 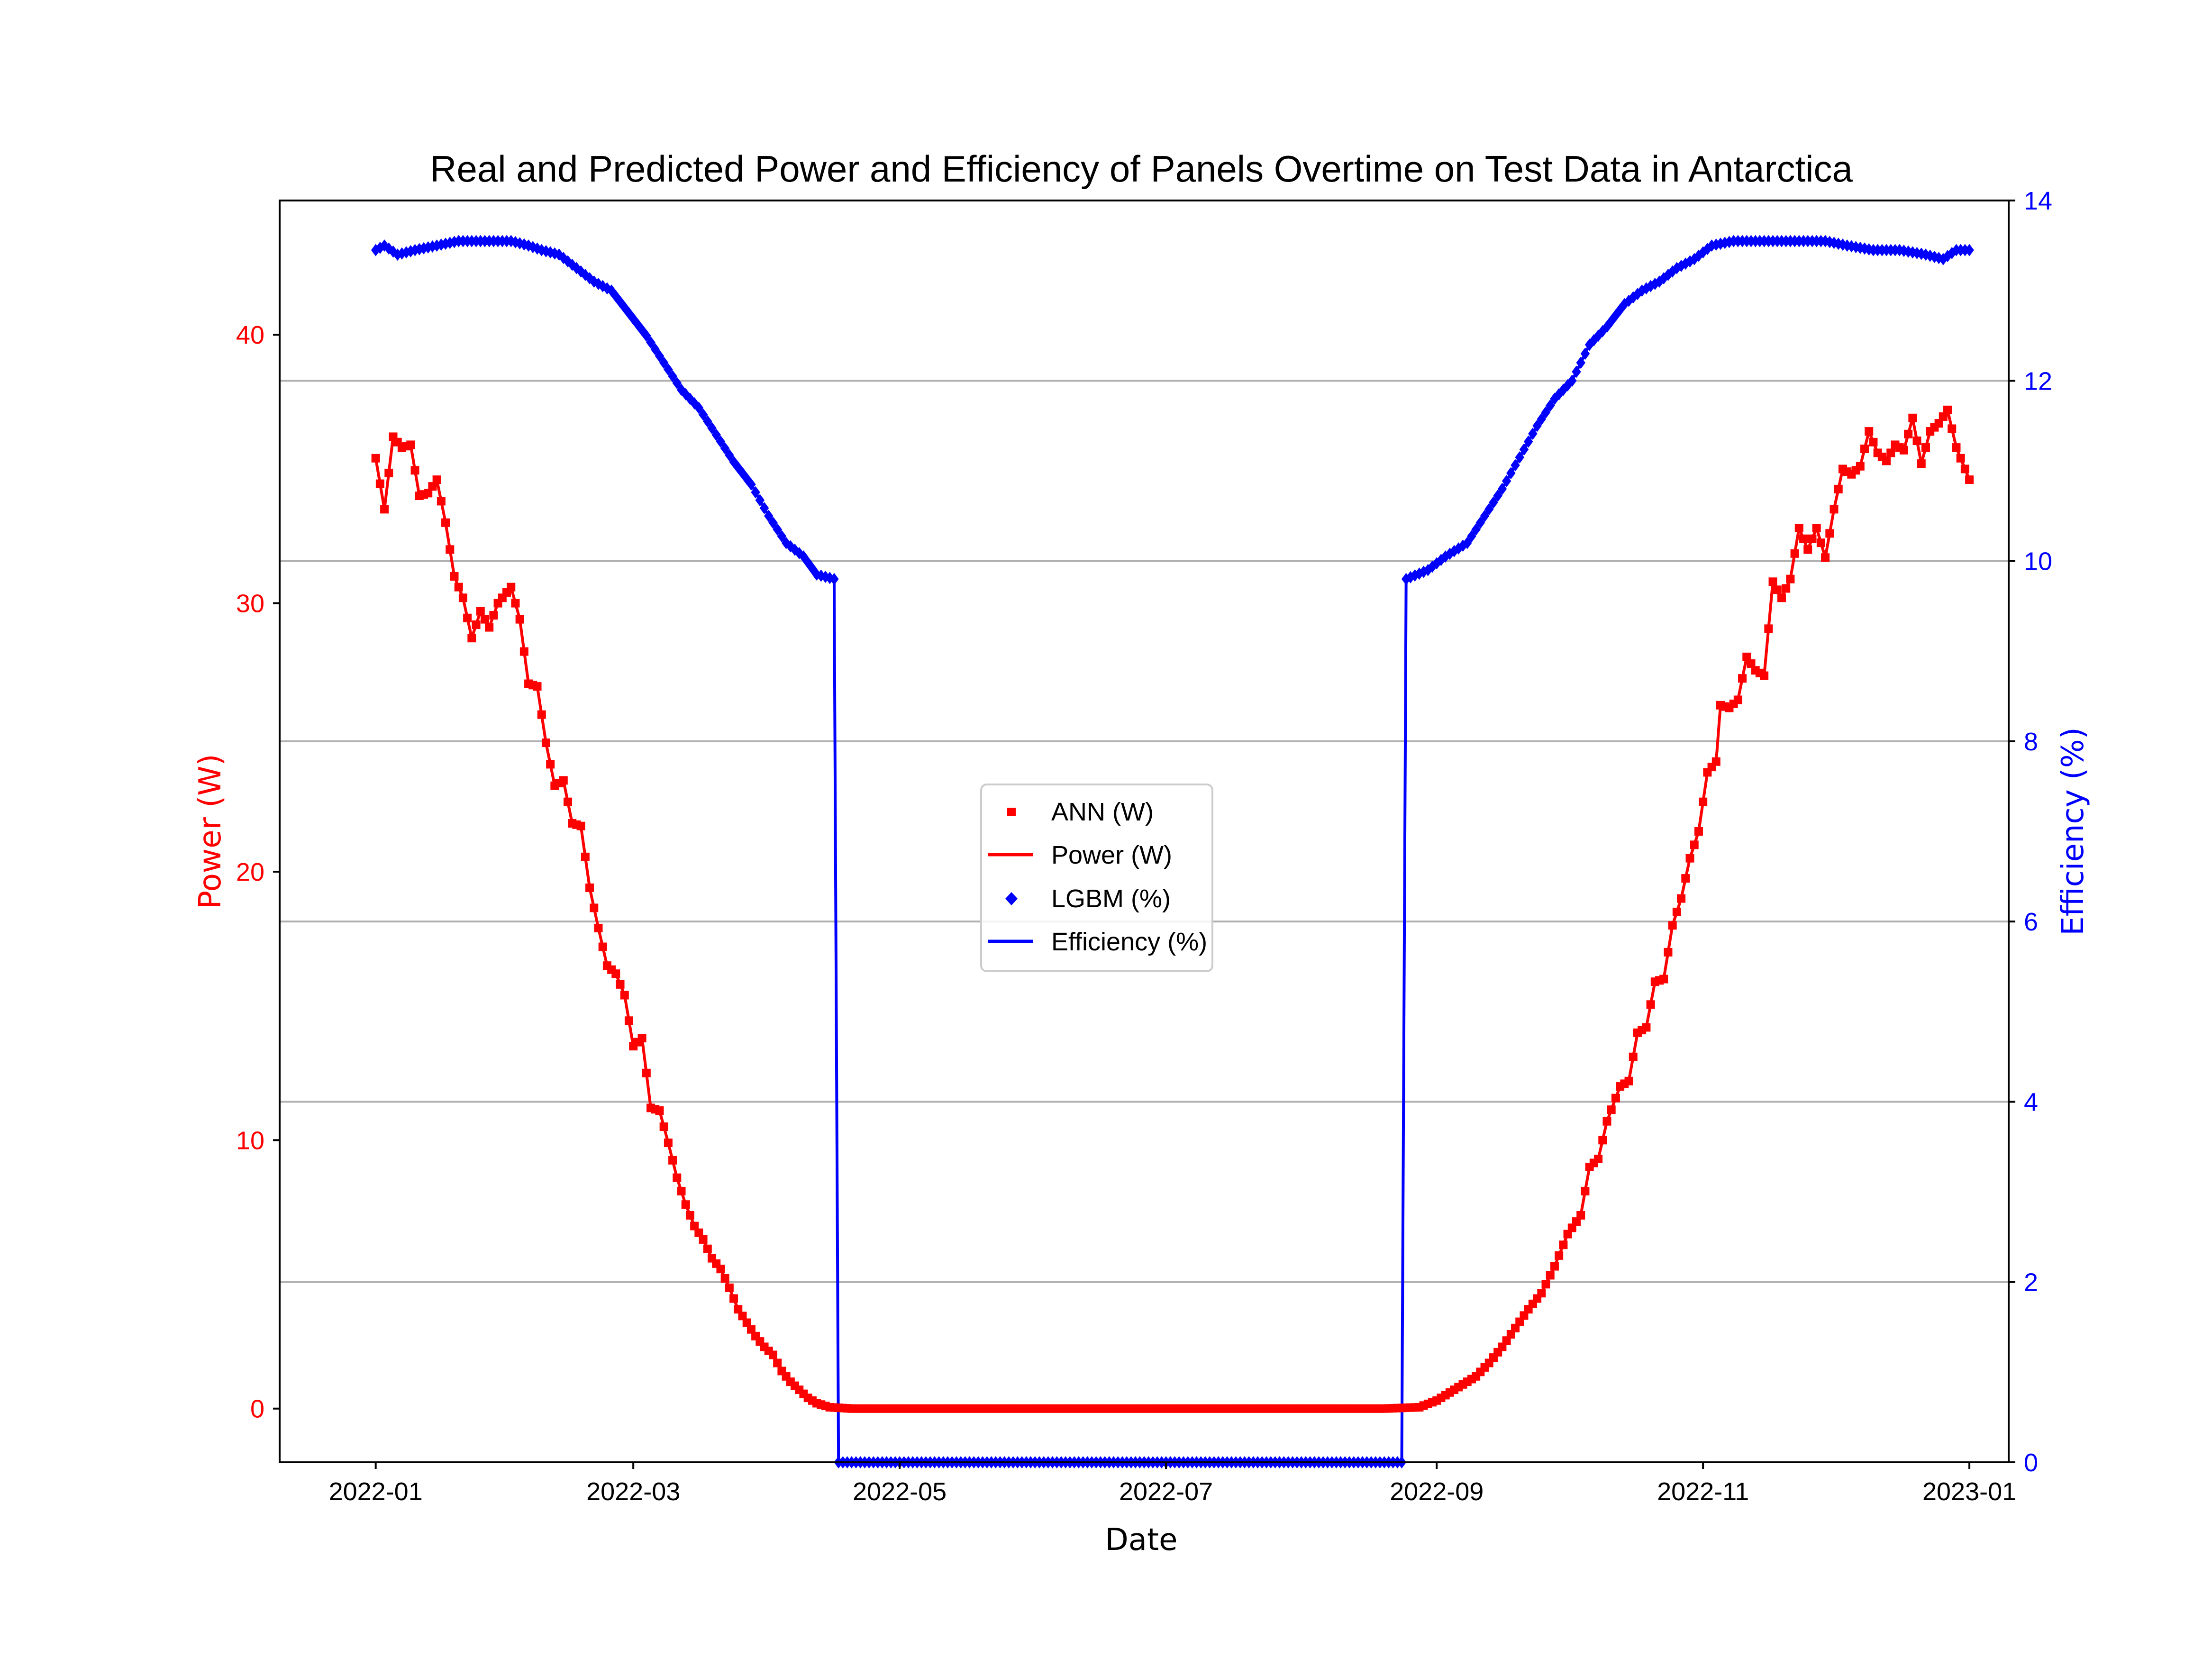 What do you see at coordinates (2031, 742) in the screenshot?
I see `y-tick-label-right: 8` at bounding box center [2031, 742].